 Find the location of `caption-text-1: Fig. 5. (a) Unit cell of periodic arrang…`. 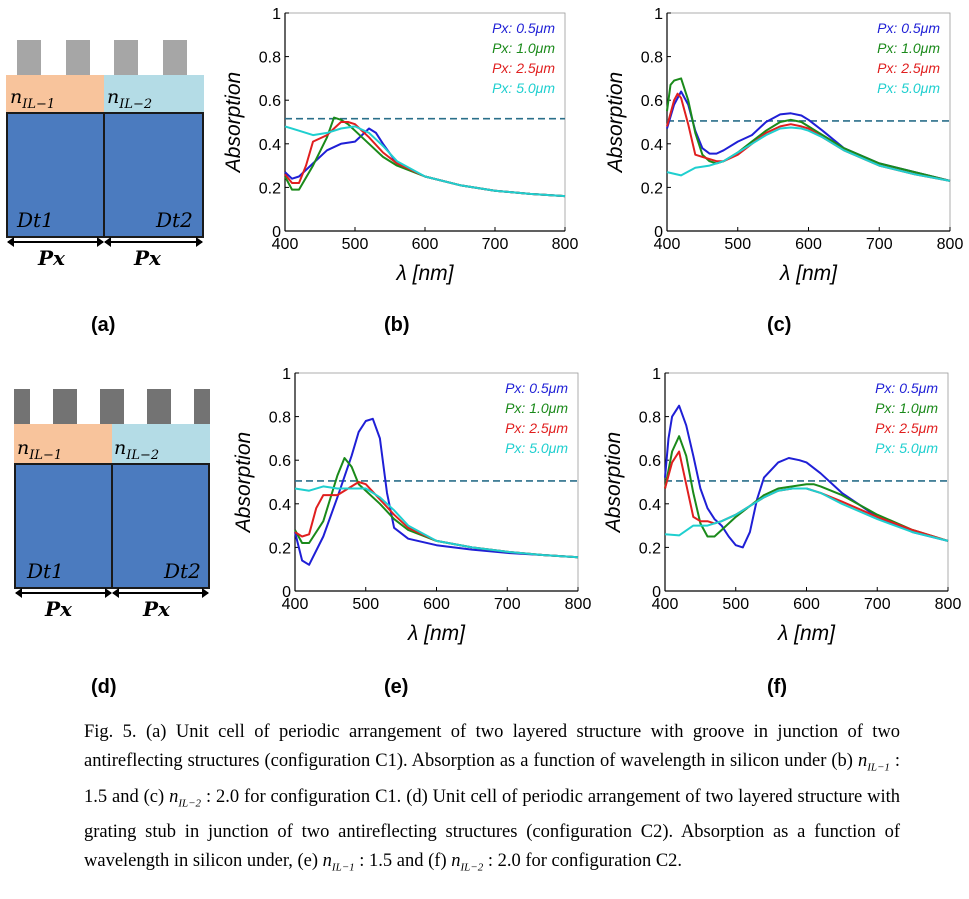

caption-text-1: Fig. 5. (a) Unit cell of periodic arrang… is located at coordinates (492, 746).